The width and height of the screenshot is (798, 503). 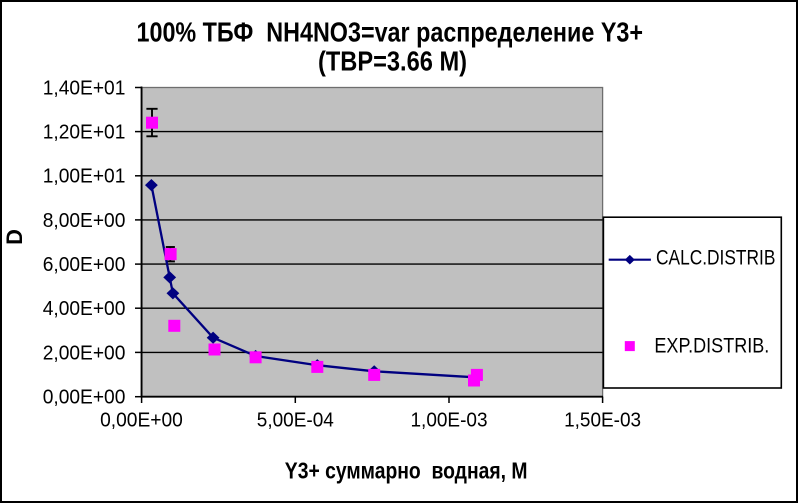 What do you see at coordinates (392, 61) in the screenshot?
I see `svg-text: (TBP=3.66 М)` at bounding box center [392, 61].